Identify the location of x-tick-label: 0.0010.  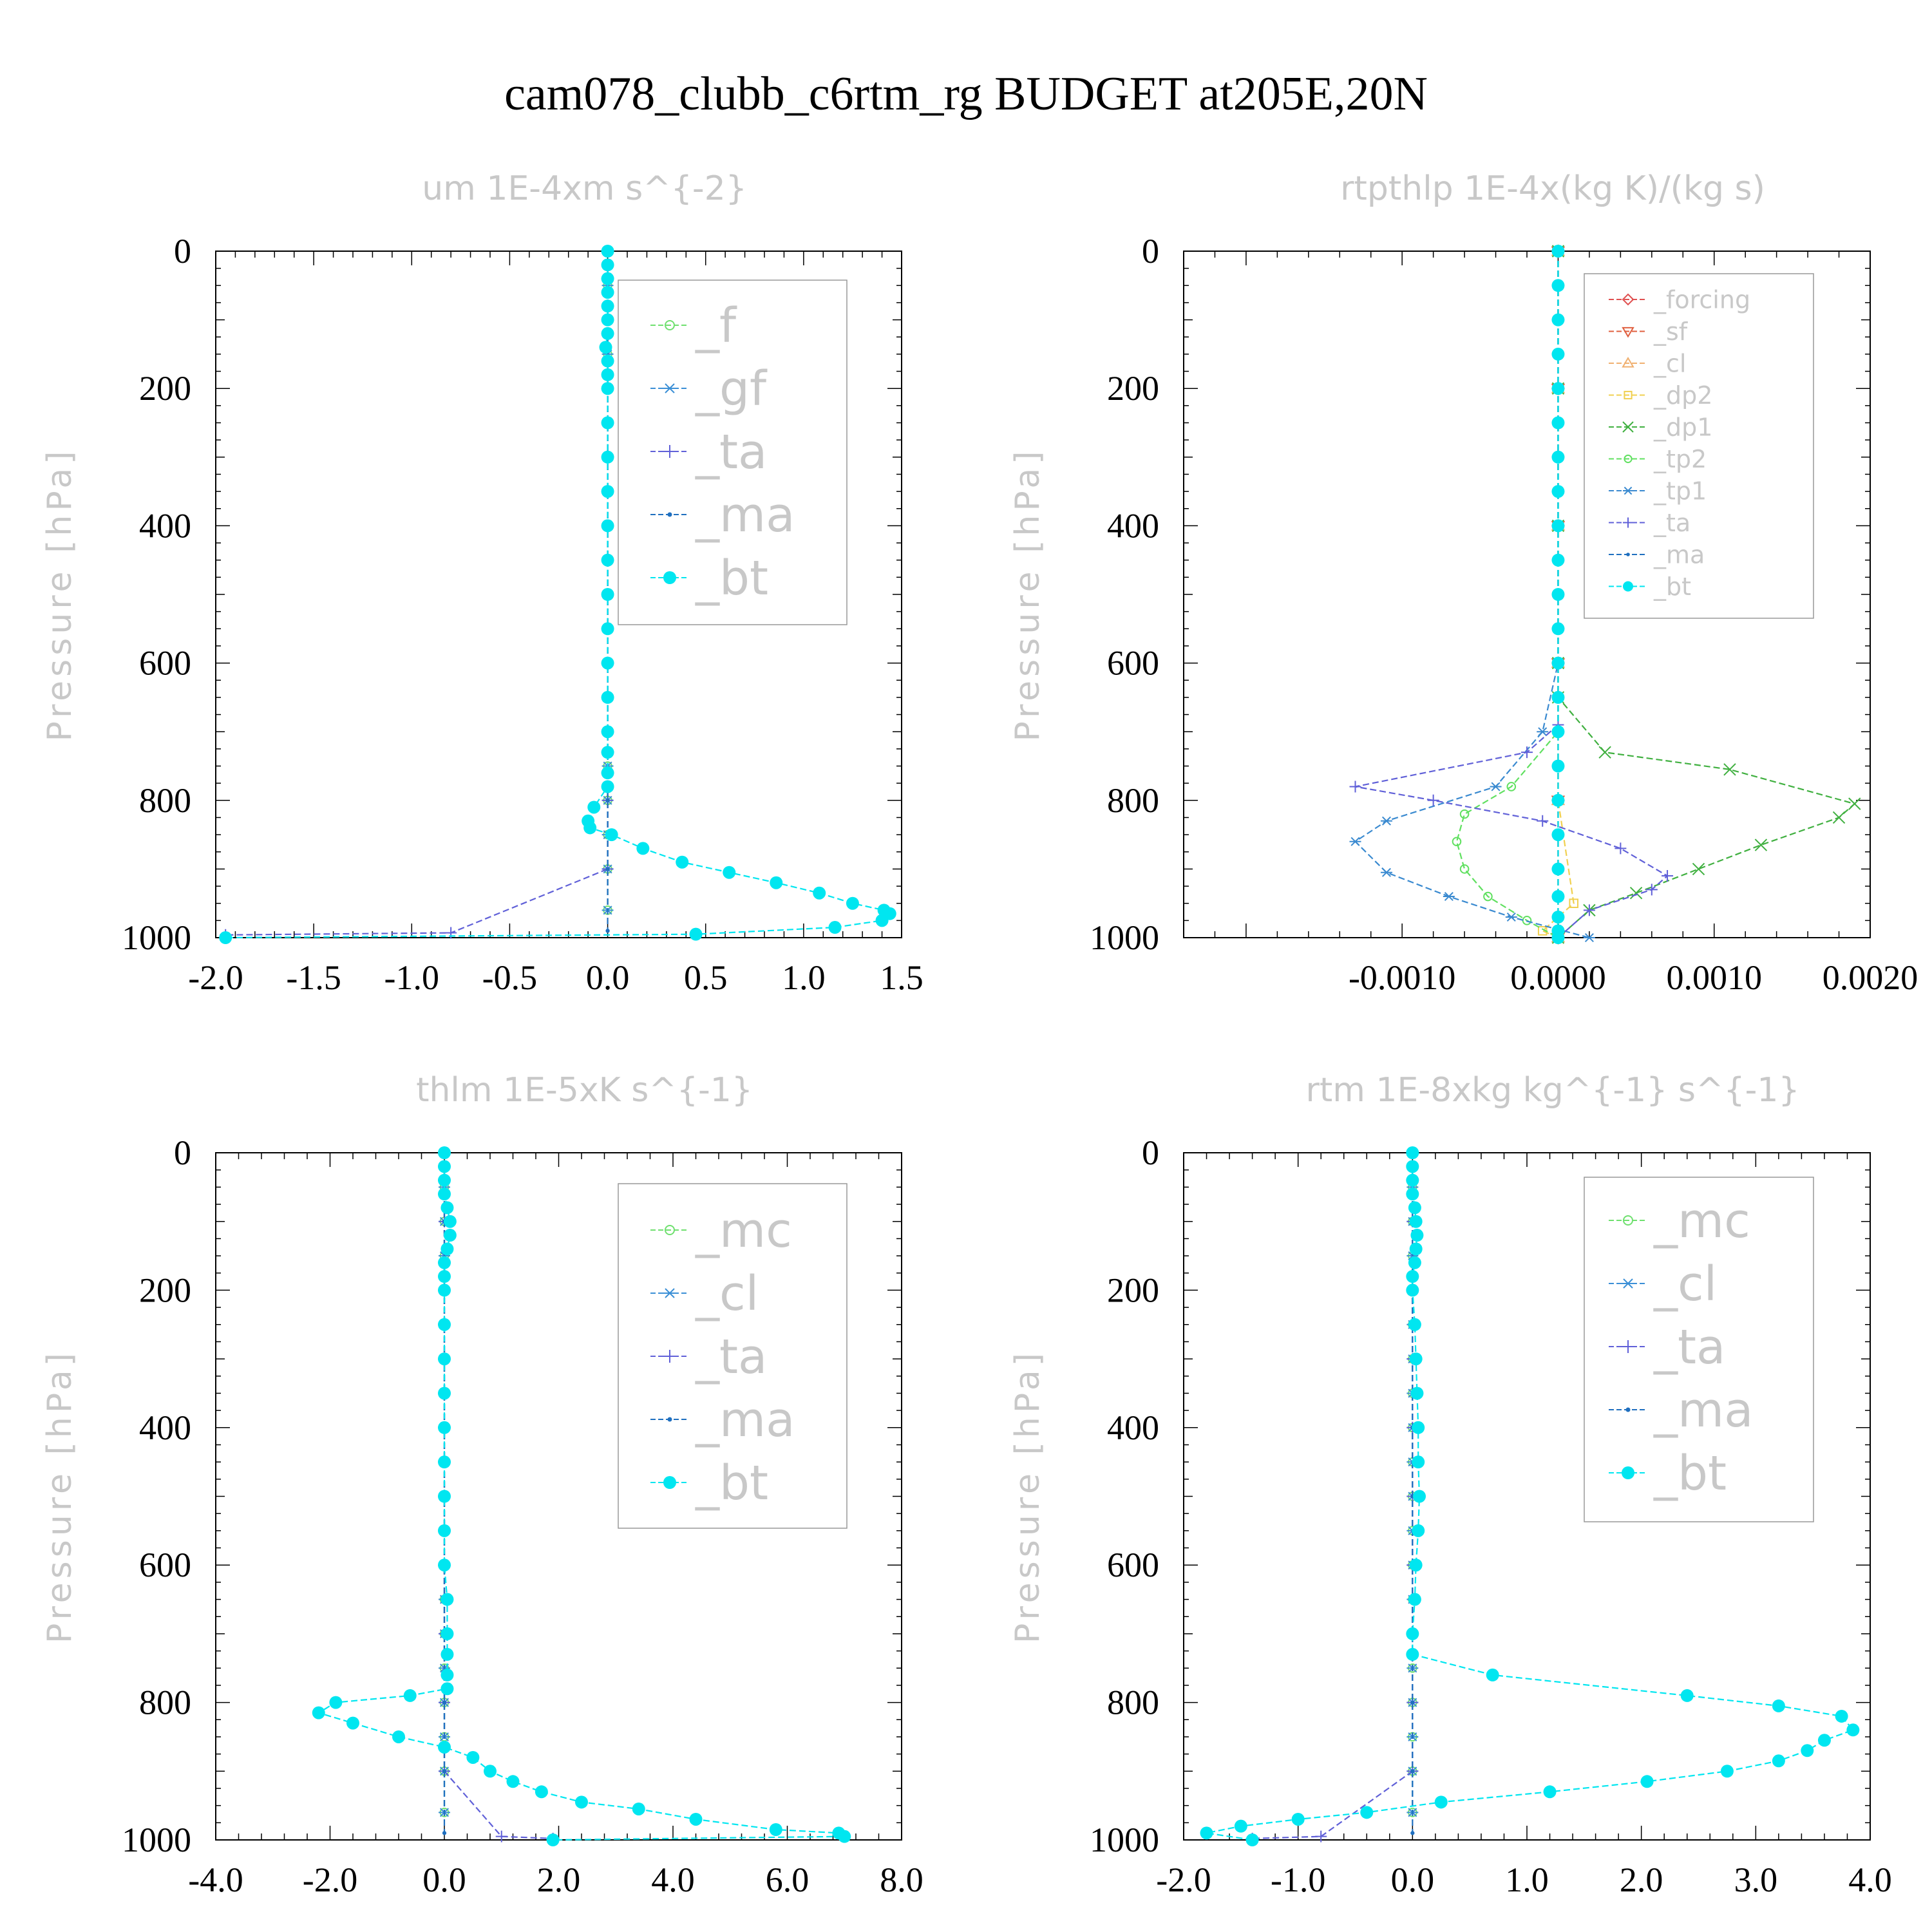
(1714, 977).